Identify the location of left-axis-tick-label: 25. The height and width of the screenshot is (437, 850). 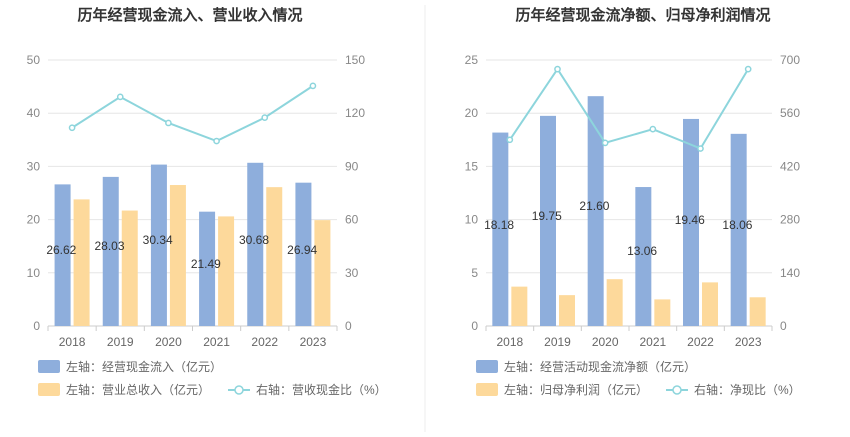
(472, 60).